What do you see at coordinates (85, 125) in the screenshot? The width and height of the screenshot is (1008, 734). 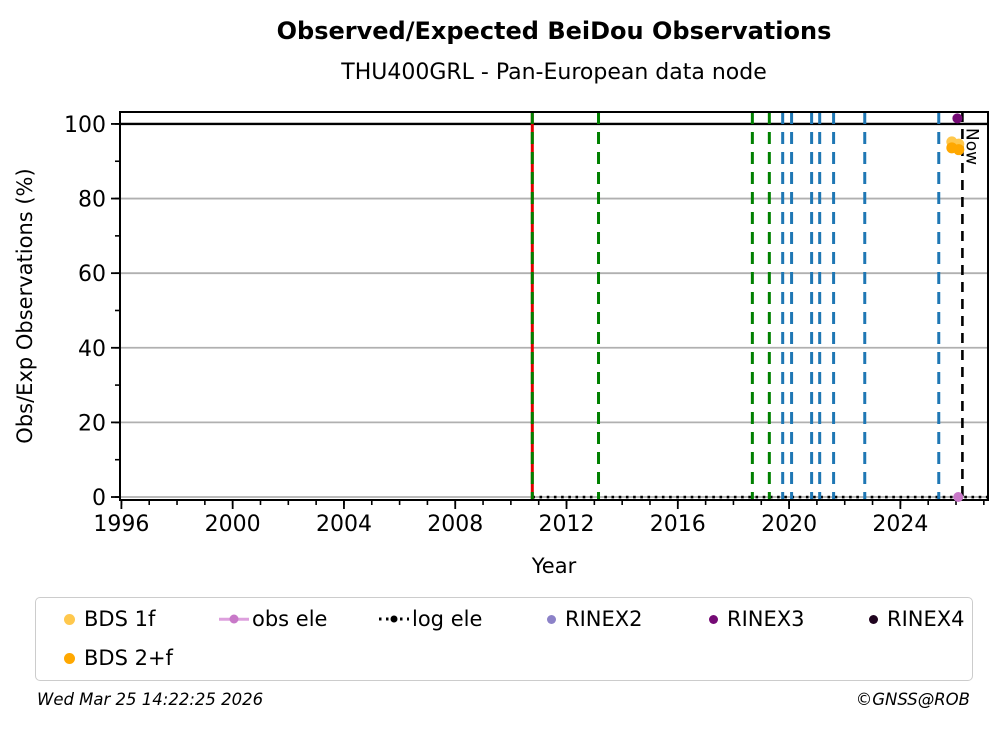 I see `y-tick-label: 100` at bounding box center [85, 125].